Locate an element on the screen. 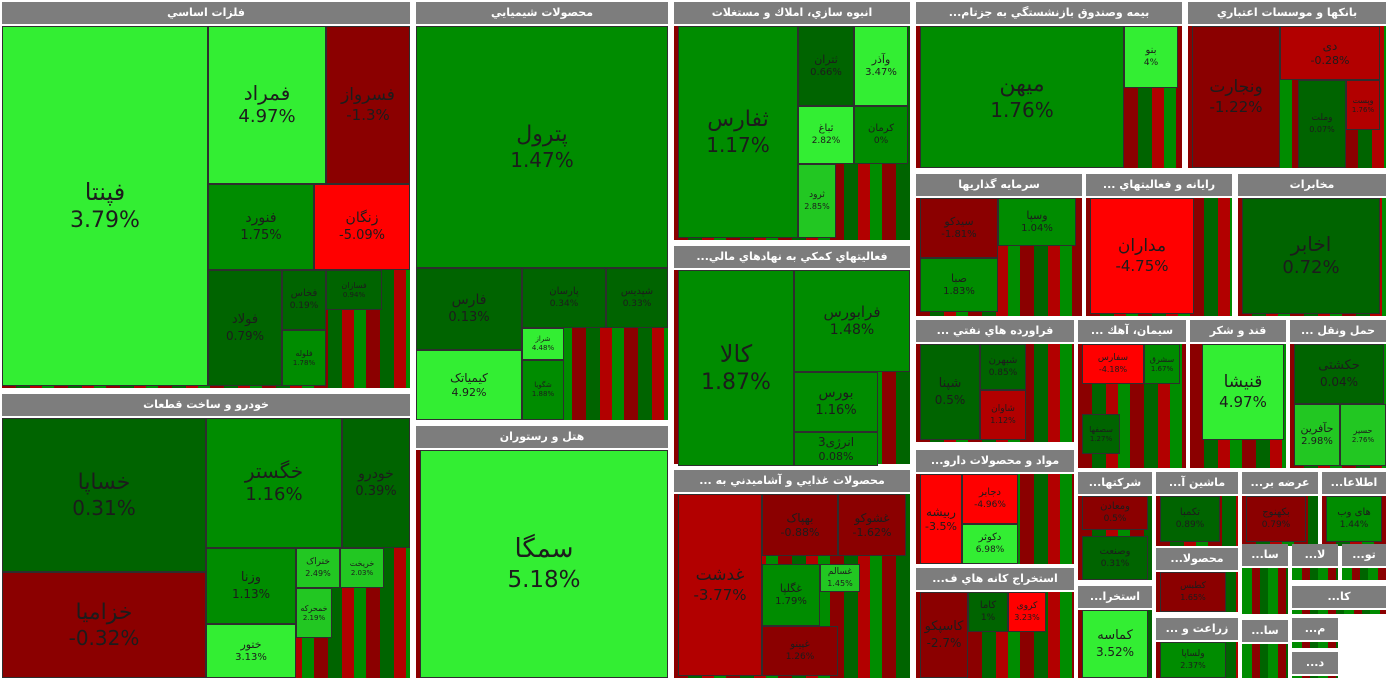  stock-tile: دجابر -4.96% is located at coordinates (990, 499).